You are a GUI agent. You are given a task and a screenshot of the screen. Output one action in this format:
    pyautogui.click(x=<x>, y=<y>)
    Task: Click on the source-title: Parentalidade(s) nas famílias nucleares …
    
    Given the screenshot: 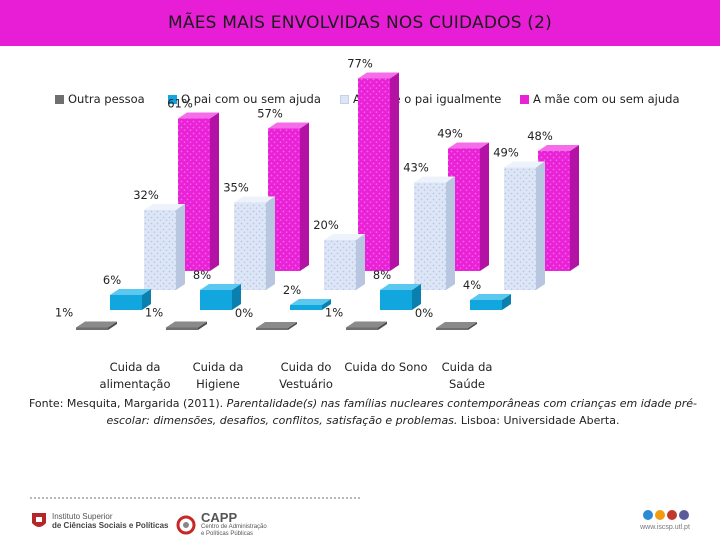 What is the action you would take?
    pyautogui.click(x=401, y=412)
    